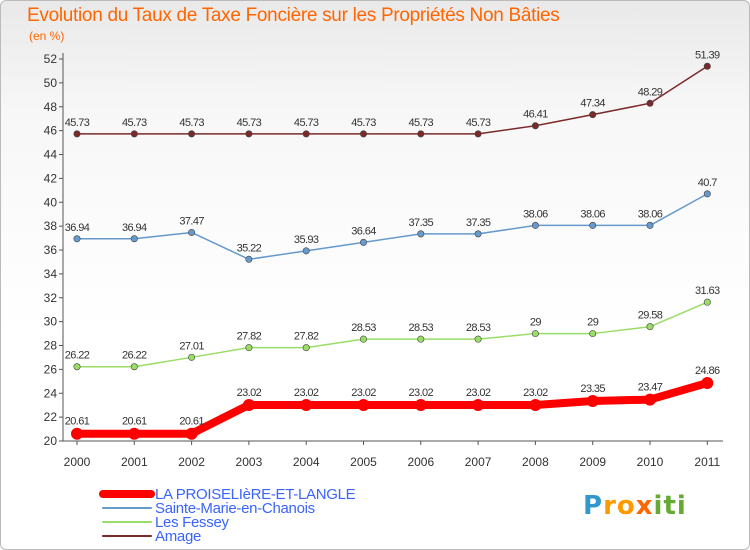 Image resolution: width=750 pixels, height=550 pixels. I want to click on data-label: 24.86, so click(707, 371).